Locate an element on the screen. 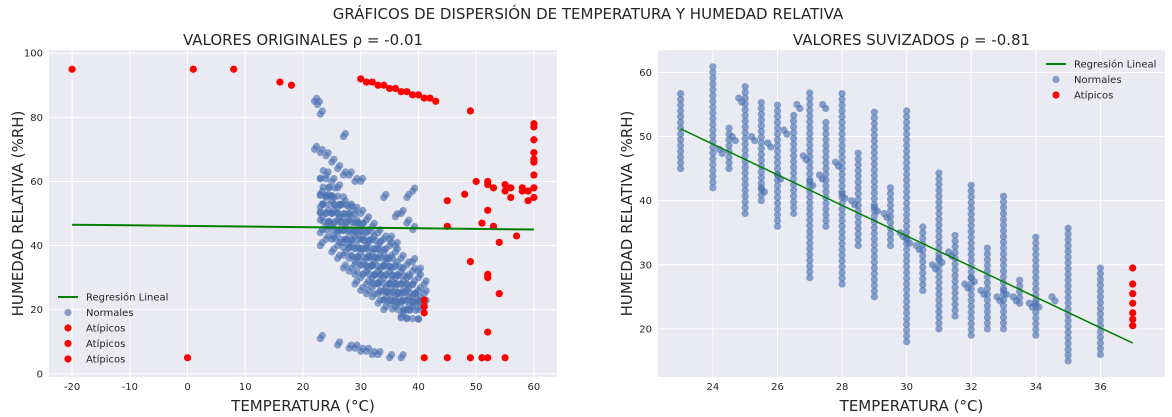  chart1-y-axis-label: HUMEDAD RELATIVA (%RH) is located at coordinates (627, 214).